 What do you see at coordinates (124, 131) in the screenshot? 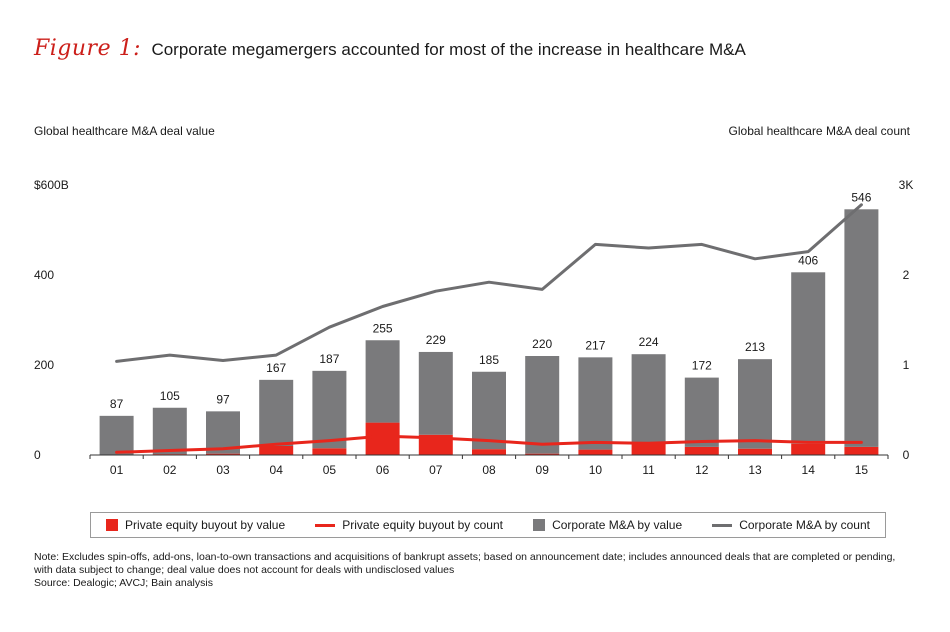
I see `left-axis-title: Global healthcare M&A deal value` at bounding box center [124, 131].